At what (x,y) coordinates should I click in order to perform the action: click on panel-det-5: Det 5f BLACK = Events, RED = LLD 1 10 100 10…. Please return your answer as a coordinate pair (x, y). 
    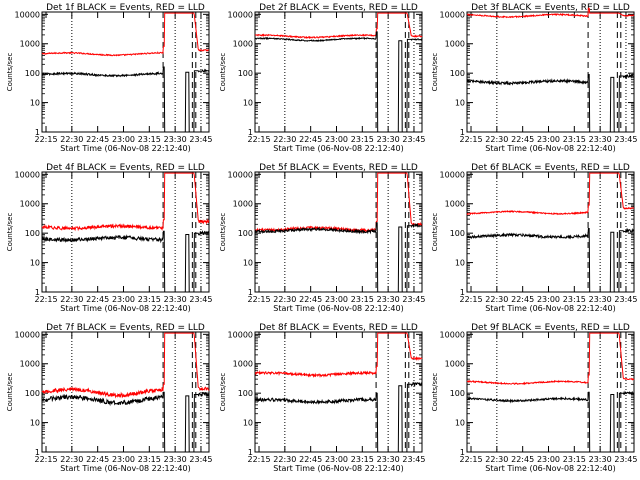
    Looking at the image, I should click on (322, 238).